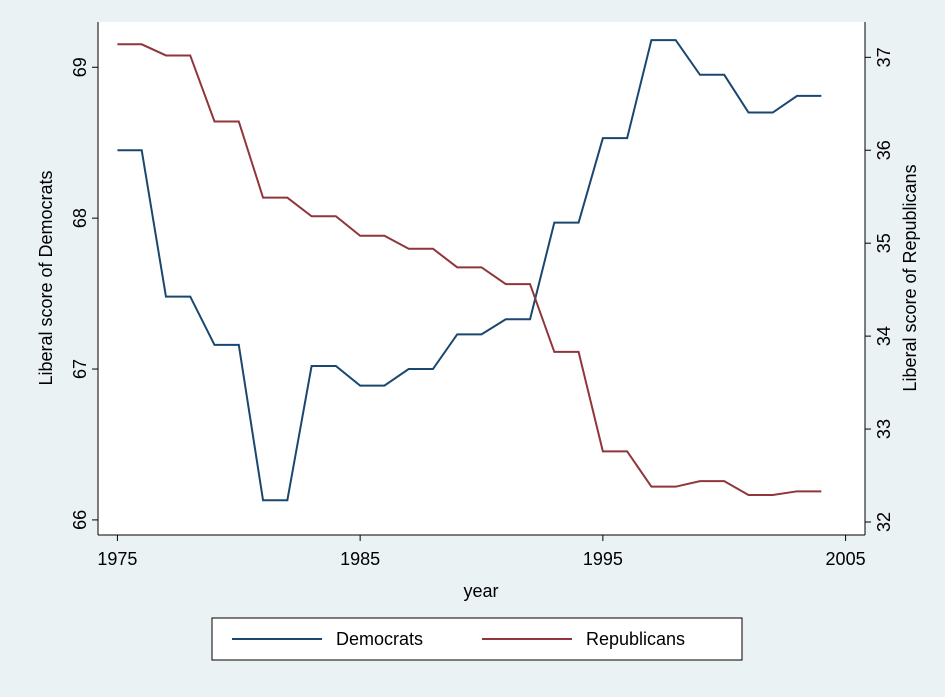 This screenshot has width=945, height=697. I want to click on y2-tick-label: 35, so click(884, 243).